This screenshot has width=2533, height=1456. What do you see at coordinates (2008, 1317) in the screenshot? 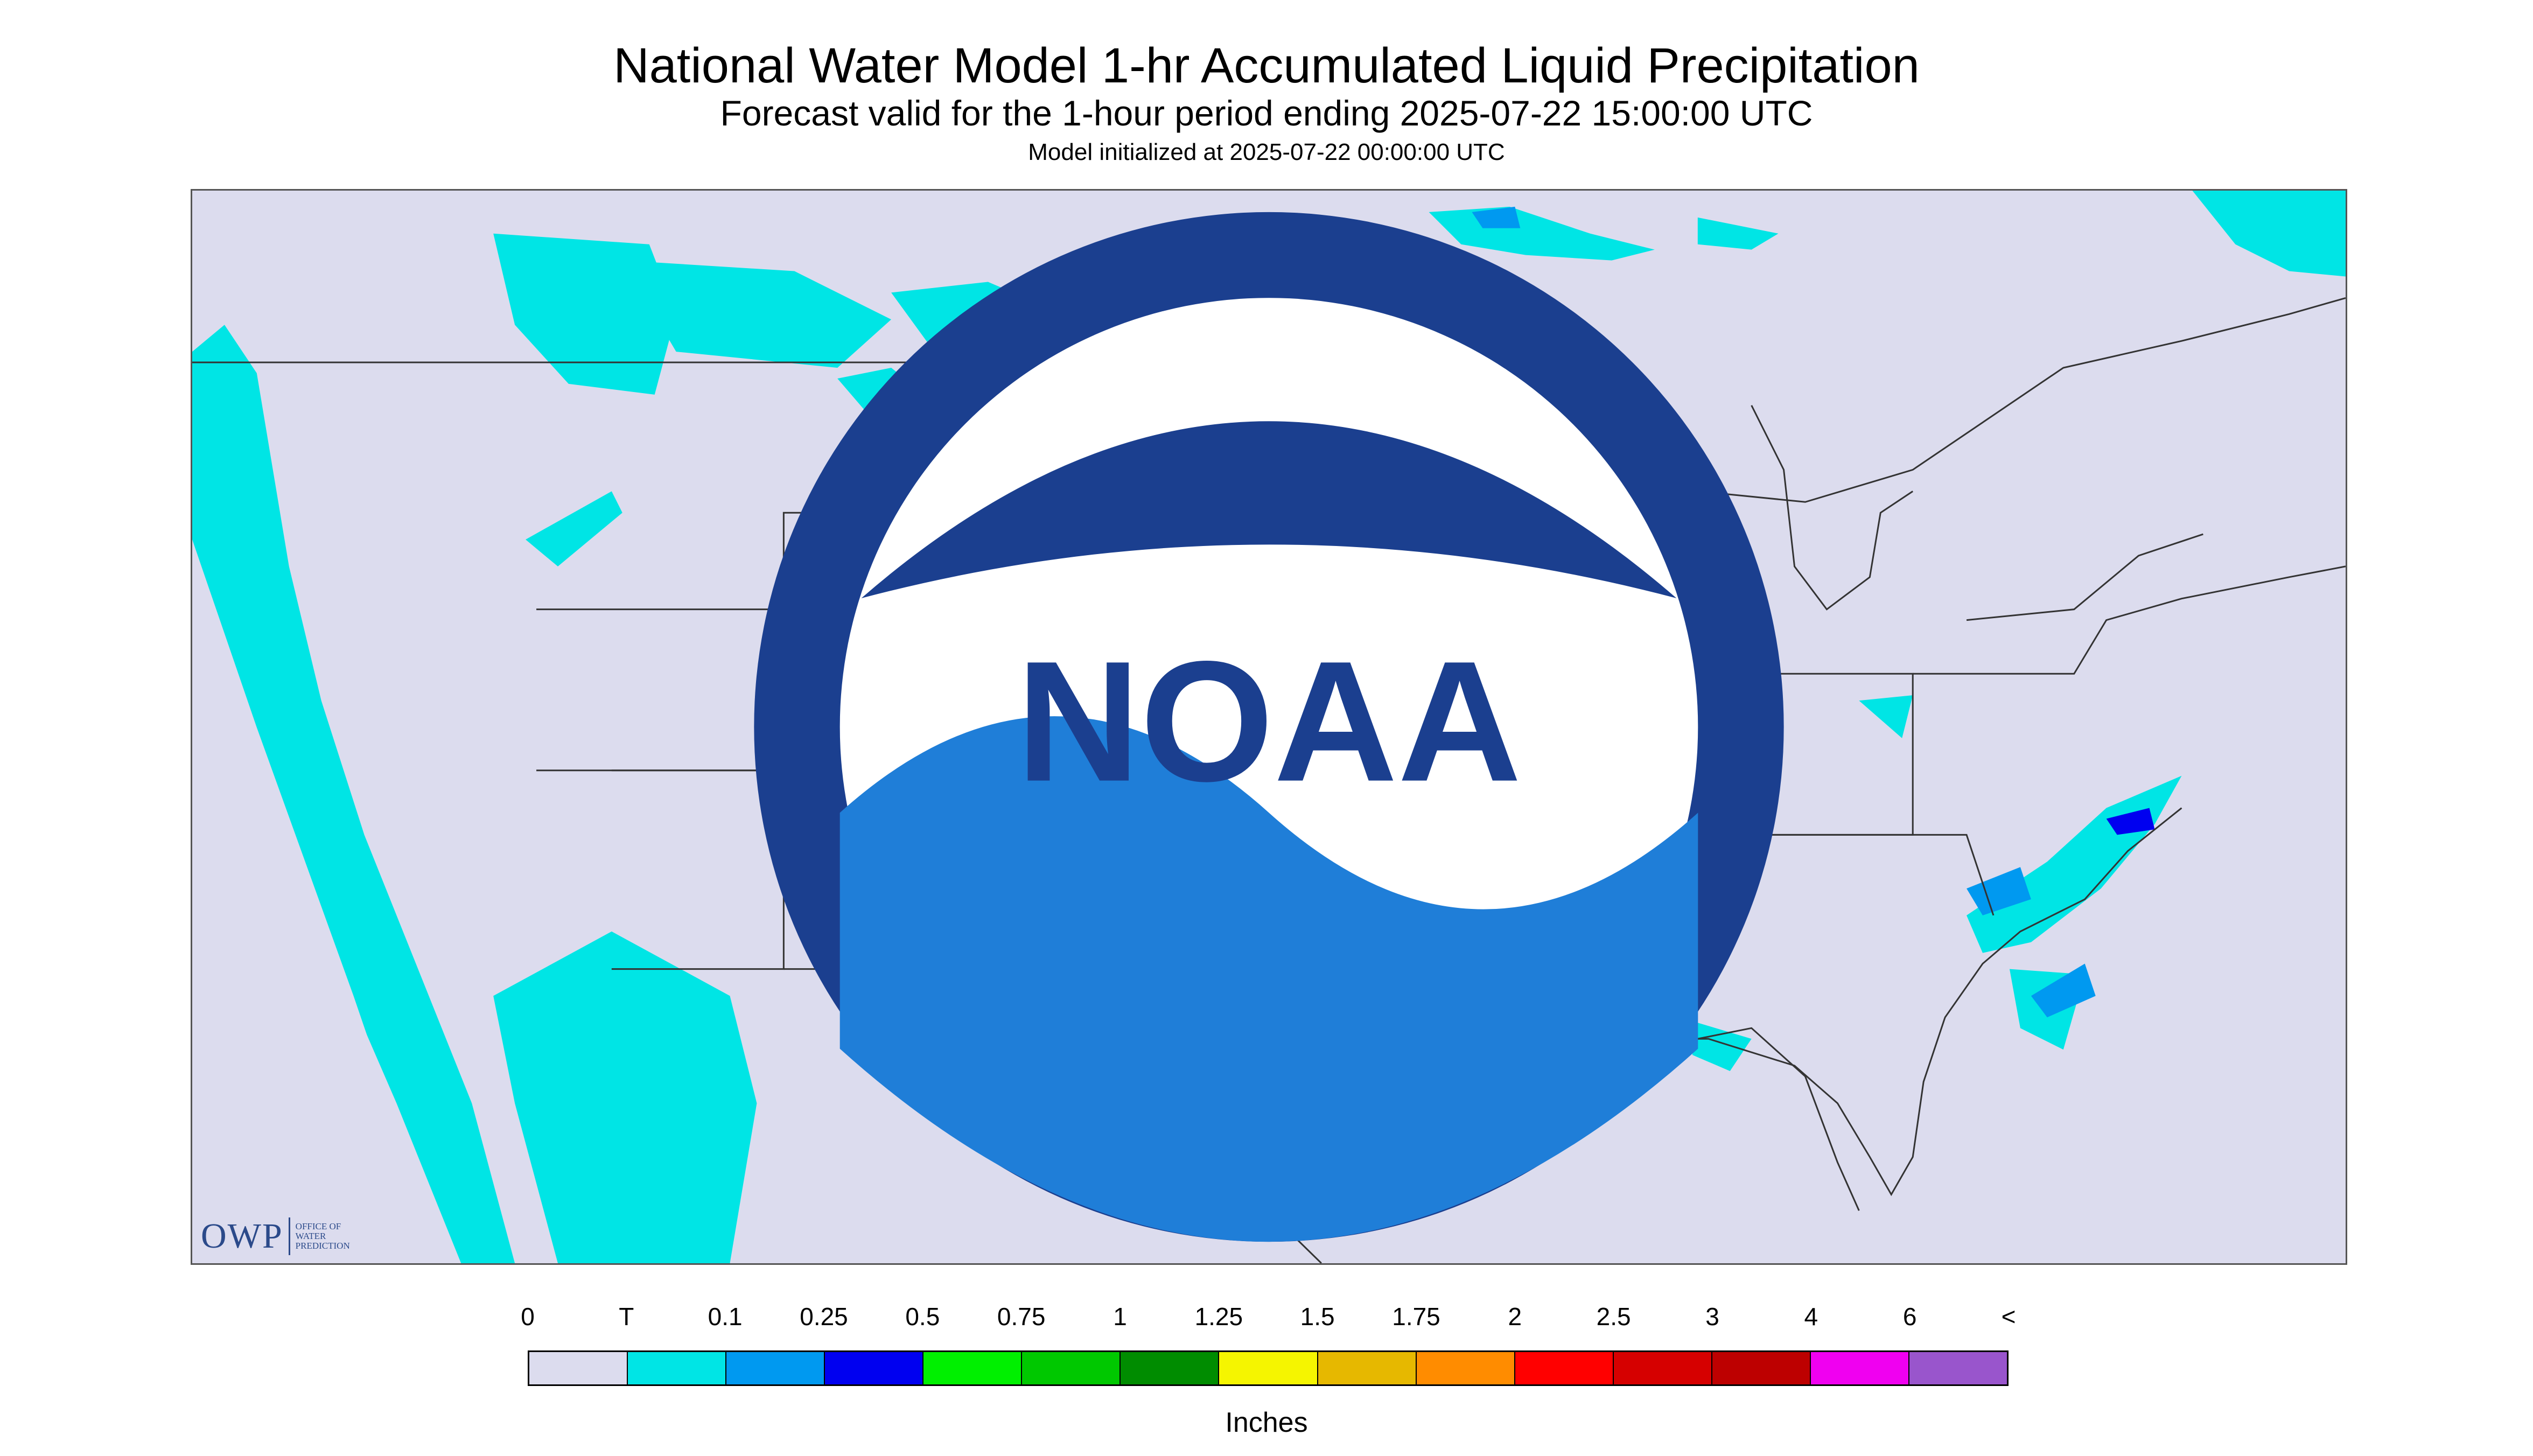
I see `legend-tick-label: <` at bounding box center [2008, 1317].